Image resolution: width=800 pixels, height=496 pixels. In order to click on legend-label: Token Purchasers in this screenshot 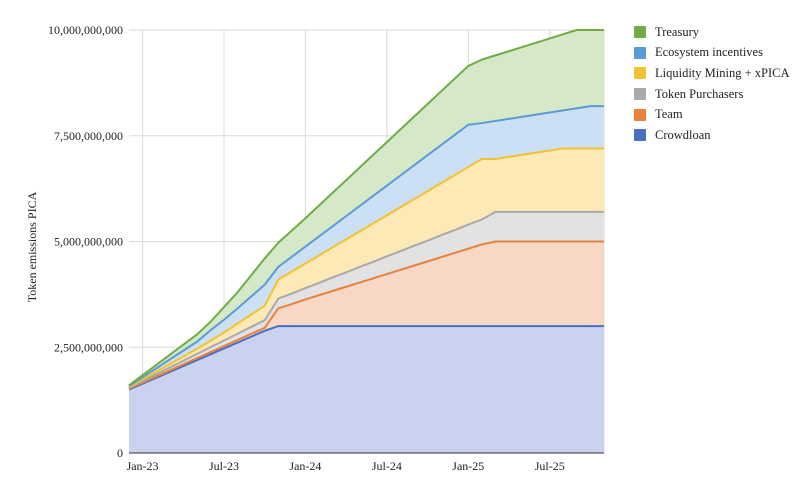, I will do `click(699, 93)`.